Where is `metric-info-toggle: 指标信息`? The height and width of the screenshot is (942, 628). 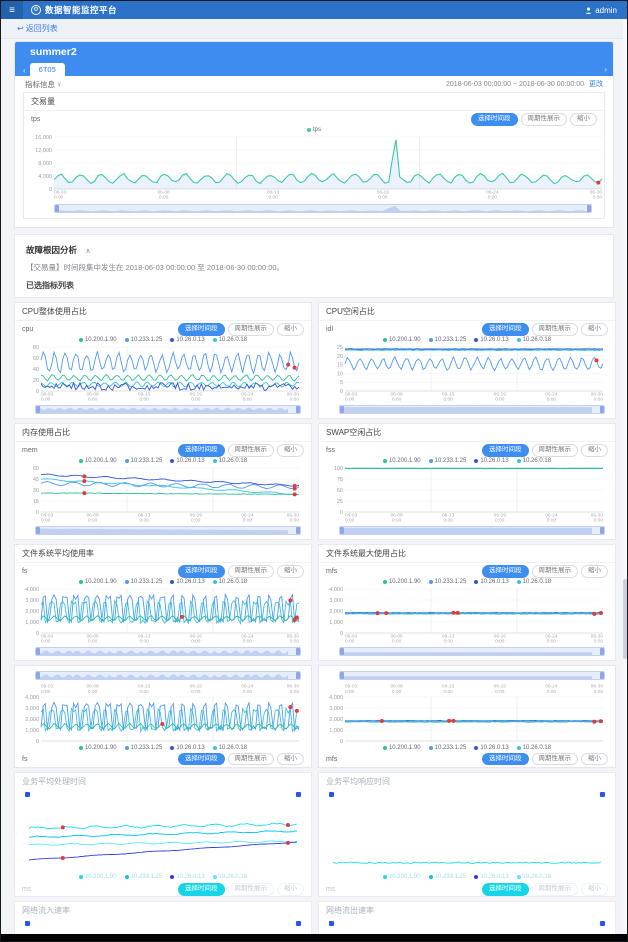 metric-info-toggle: 指标信息 is located at coordinates (40, 84).